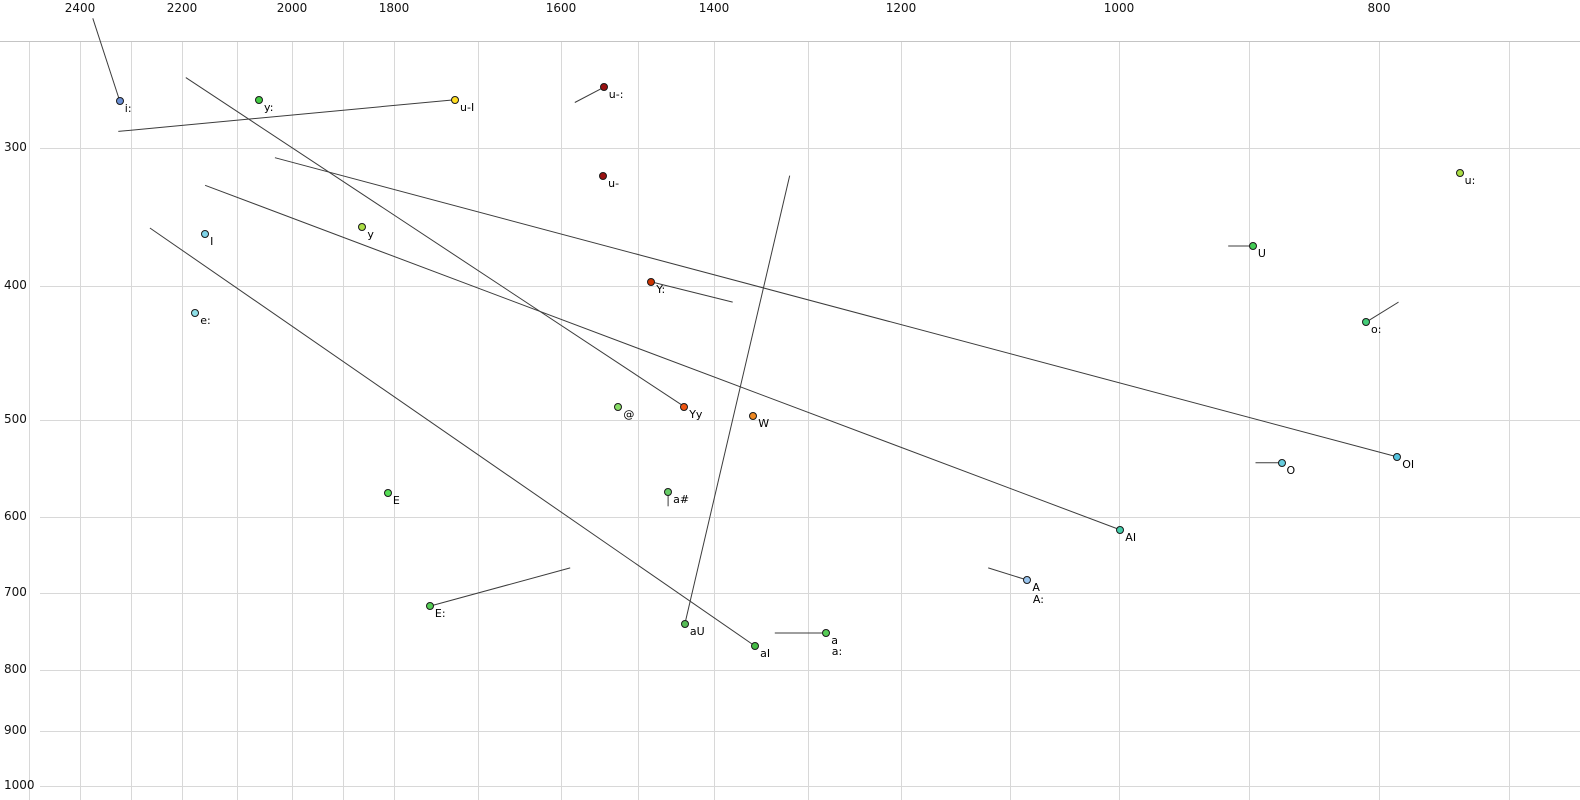 The width and height of the screenshot is (1580, 800). I want to click on y-tick-label-300: 300, so click(15, 147).